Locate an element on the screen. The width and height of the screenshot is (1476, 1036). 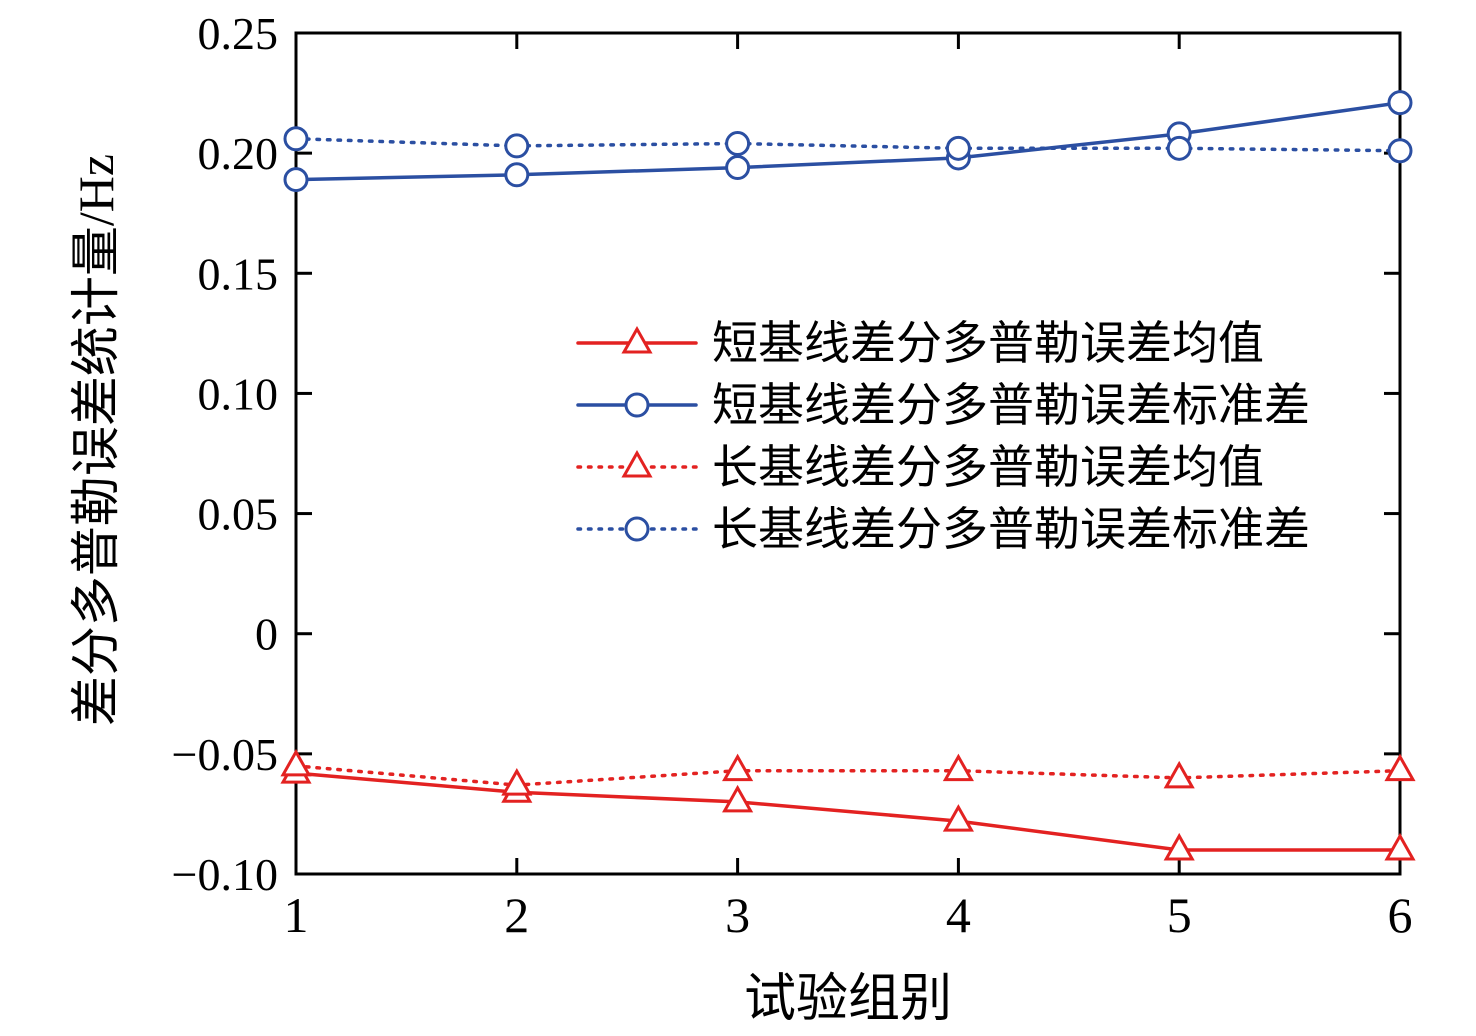
legend-label: 长基线差分多普勒误差均值 is located at coordinates (988, 467).